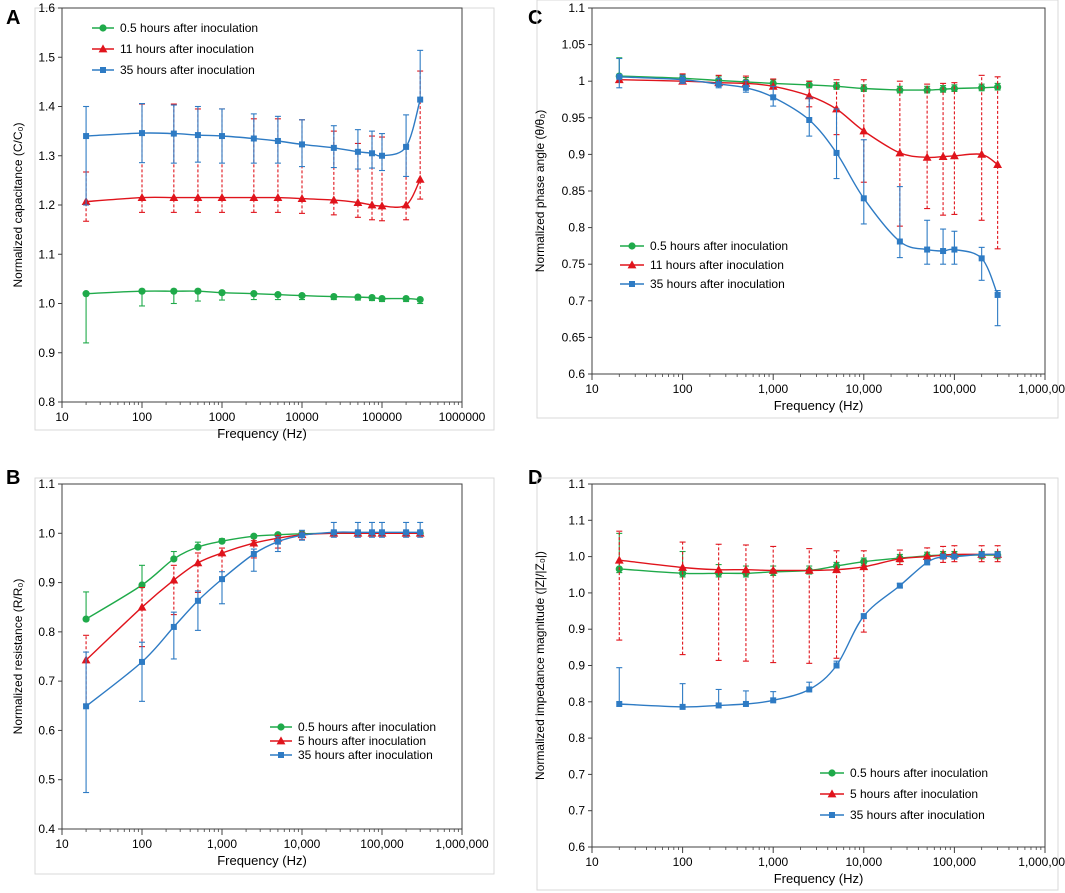  I want to click on legend-item-a-3: 35 hours after inoculation, so click(173, 70).